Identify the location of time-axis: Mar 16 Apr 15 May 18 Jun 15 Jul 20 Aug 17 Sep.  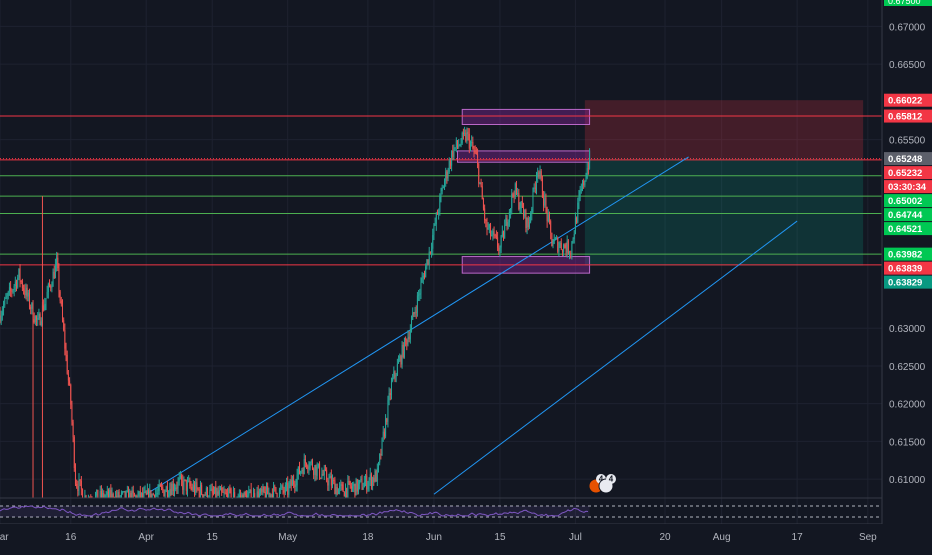
(466, 537).